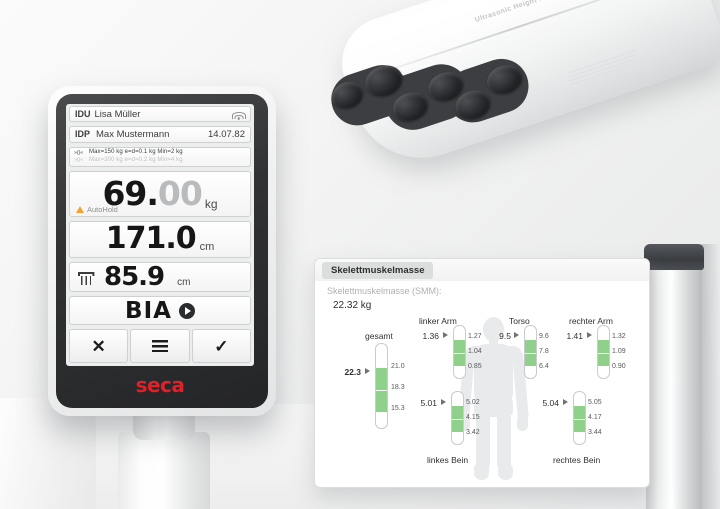 The height and width of the screenshot is (509, 720). I want to click on waist-readout: 85.9 cm, so click(160, 277).